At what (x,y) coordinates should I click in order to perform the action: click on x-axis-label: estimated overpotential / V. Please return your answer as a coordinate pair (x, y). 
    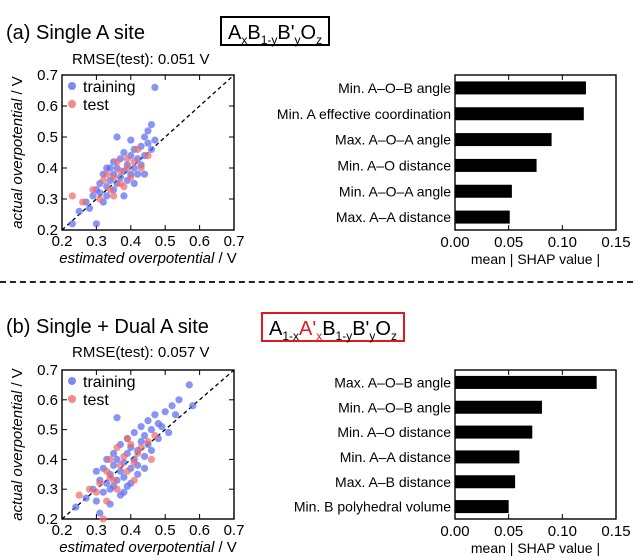
    Looking at the image, I should click on (148, 258).